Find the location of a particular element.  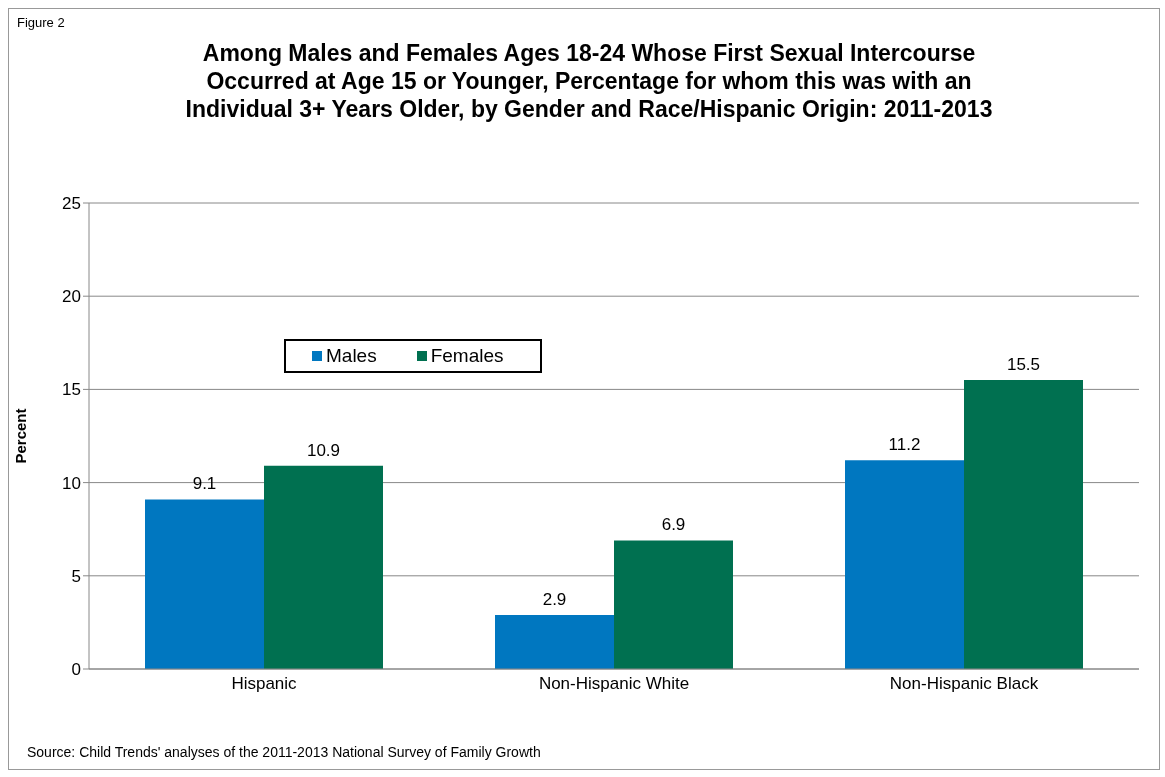

legend-label: Females is located at coordinates (466, 356).